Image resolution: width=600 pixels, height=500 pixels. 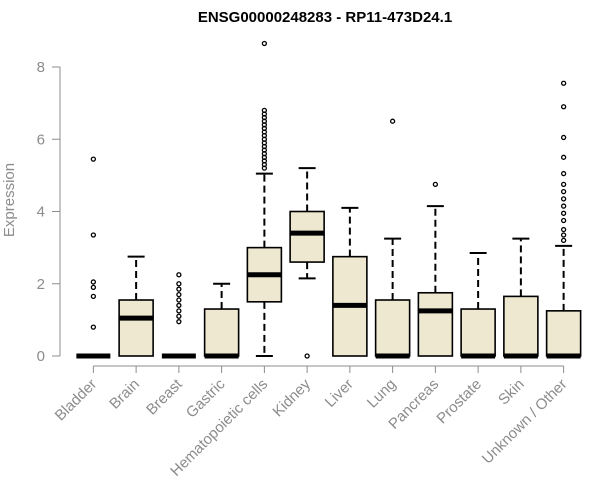 What do you see at coordinates (41, 356) in the screenshot?
I see `y-tick-label: 0` at bounding box center [41, 356].